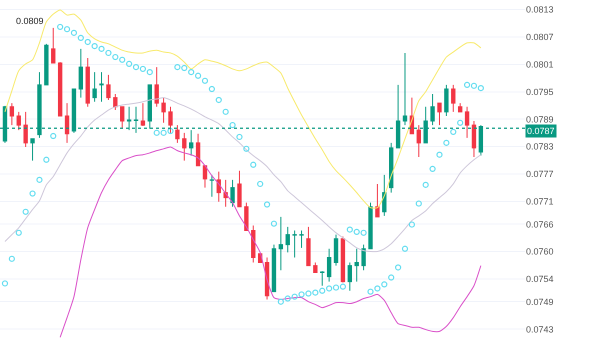 The image size is (600, 346). Describe the element at coordinates (540, 65) in the screenshot. I see `y-tick-label: 0.0801` at that location.